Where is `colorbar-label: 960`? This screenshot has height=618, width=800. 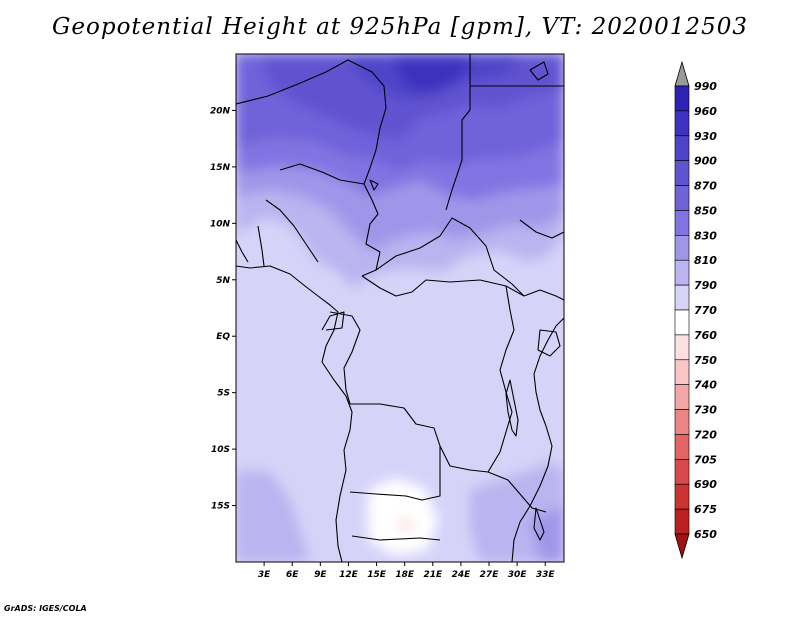 colorbar-label: 960 is located at coordinates (705, 111).